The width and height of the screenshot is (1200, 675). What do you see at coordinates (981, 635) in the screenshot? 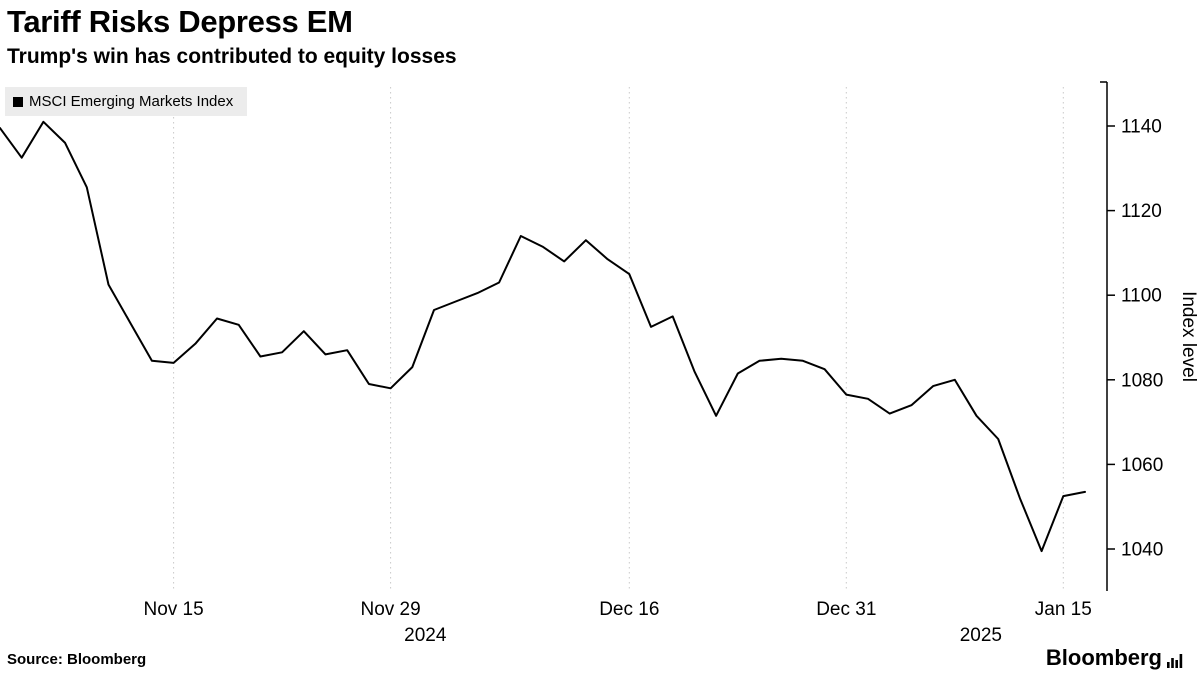
I see `year-label: 2025` at bounding box center [981, 635].